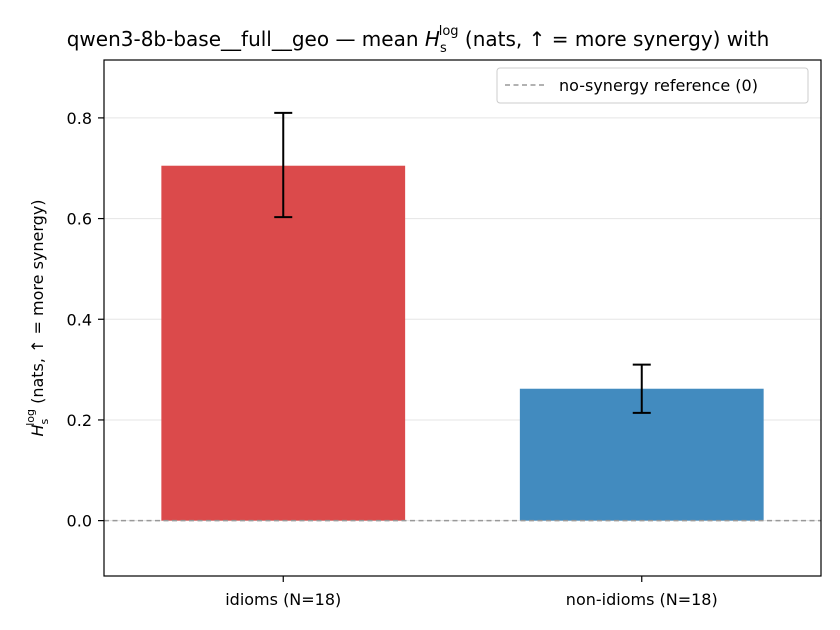 Image resolution: width=840 pixels, height=630 pixels. I want to click on ylabel-h-sub: s, so click(44, 422).